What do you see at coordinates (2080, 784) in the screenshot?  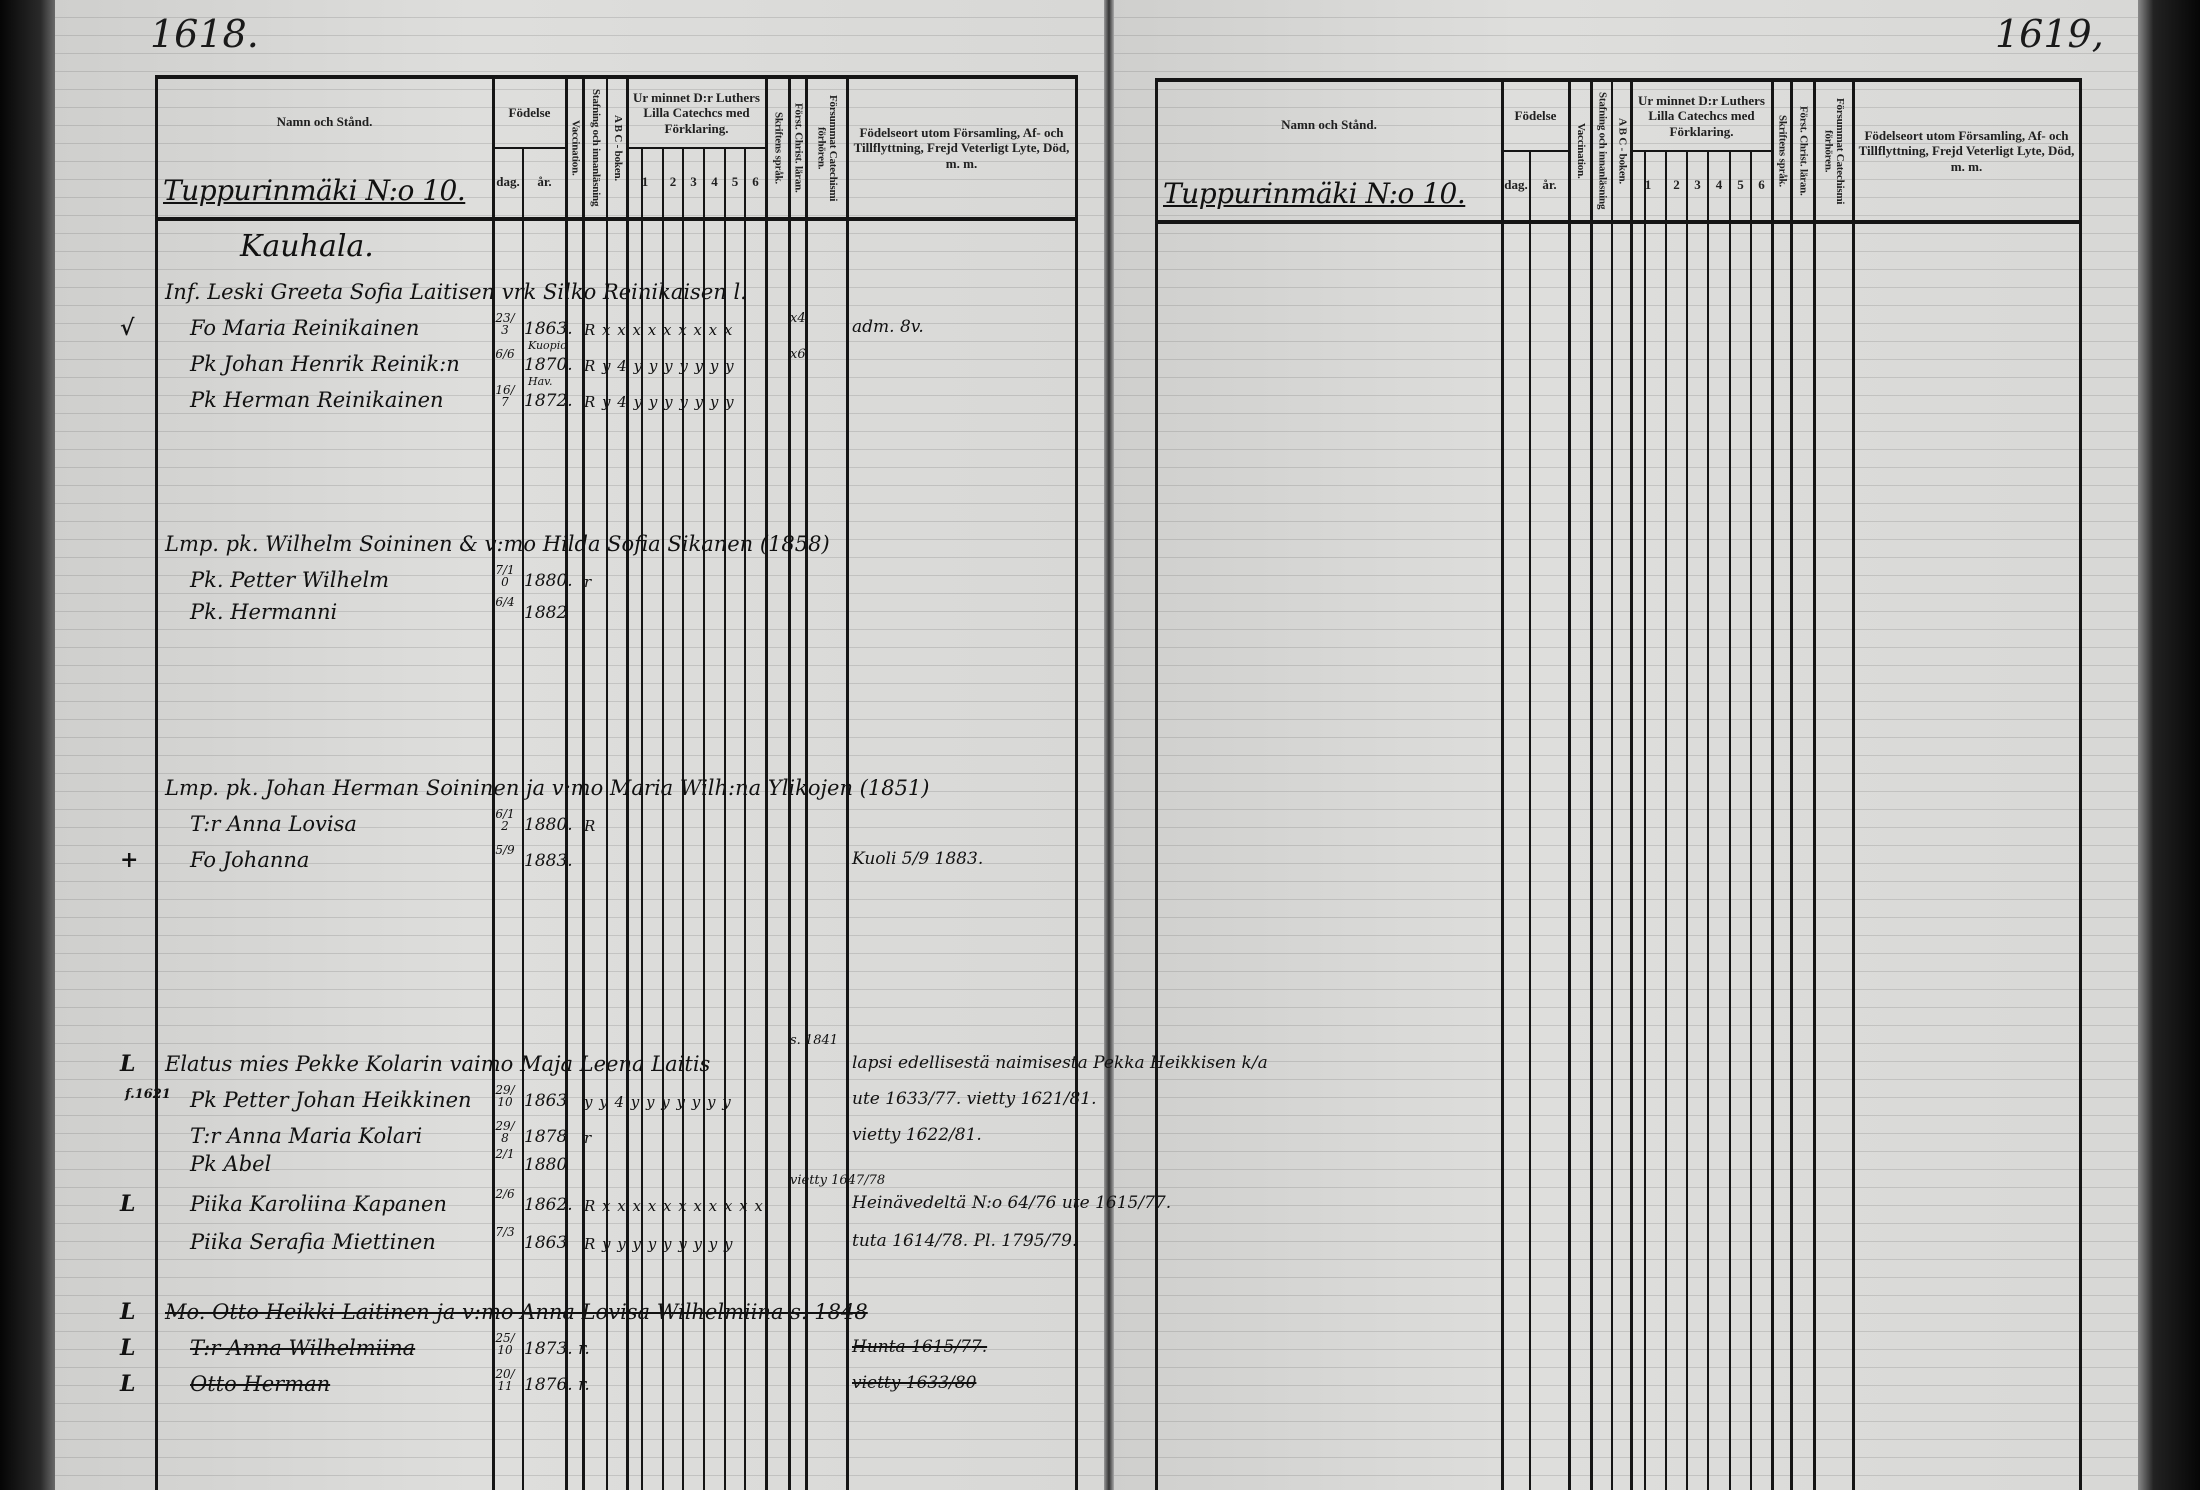 I see `table-right-border` at bounding box center [2080, 784].